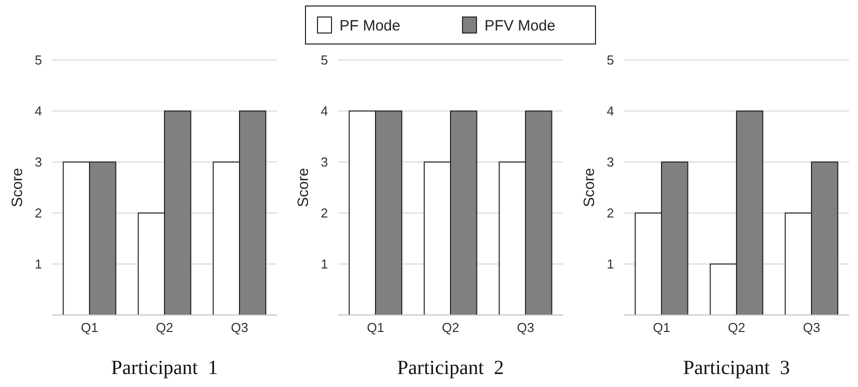  I want to click on text: Participant 1, so click(164, 368).